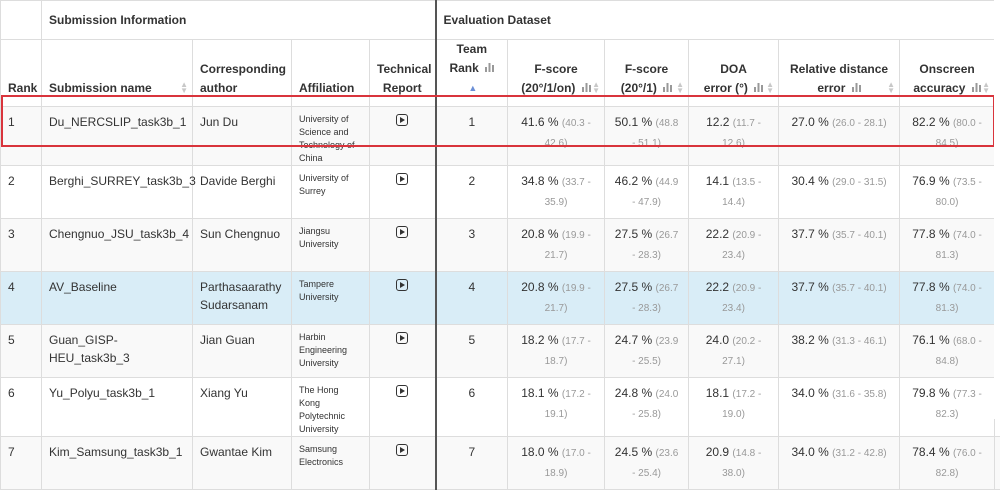  Describe the element at coordinates (717, 340) in the screenshot. I see `doa-value: 24.0` at that location.